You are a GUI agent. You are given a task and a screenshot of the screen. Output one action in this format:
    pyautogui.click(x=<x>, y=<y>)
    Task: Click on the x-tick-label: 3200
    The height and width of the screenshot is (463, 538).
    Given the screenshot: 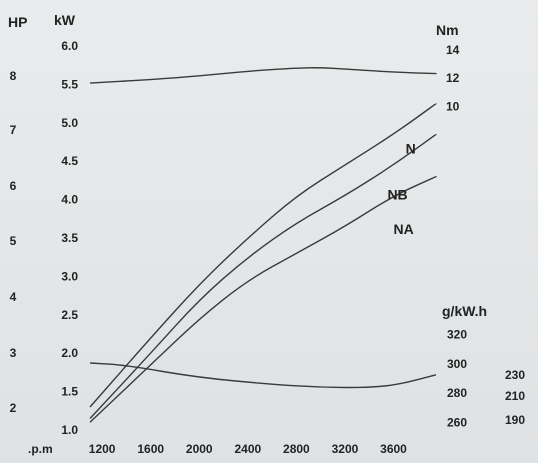 What is the action you would take?
    pyautogui.click(x=345, y=449)
    